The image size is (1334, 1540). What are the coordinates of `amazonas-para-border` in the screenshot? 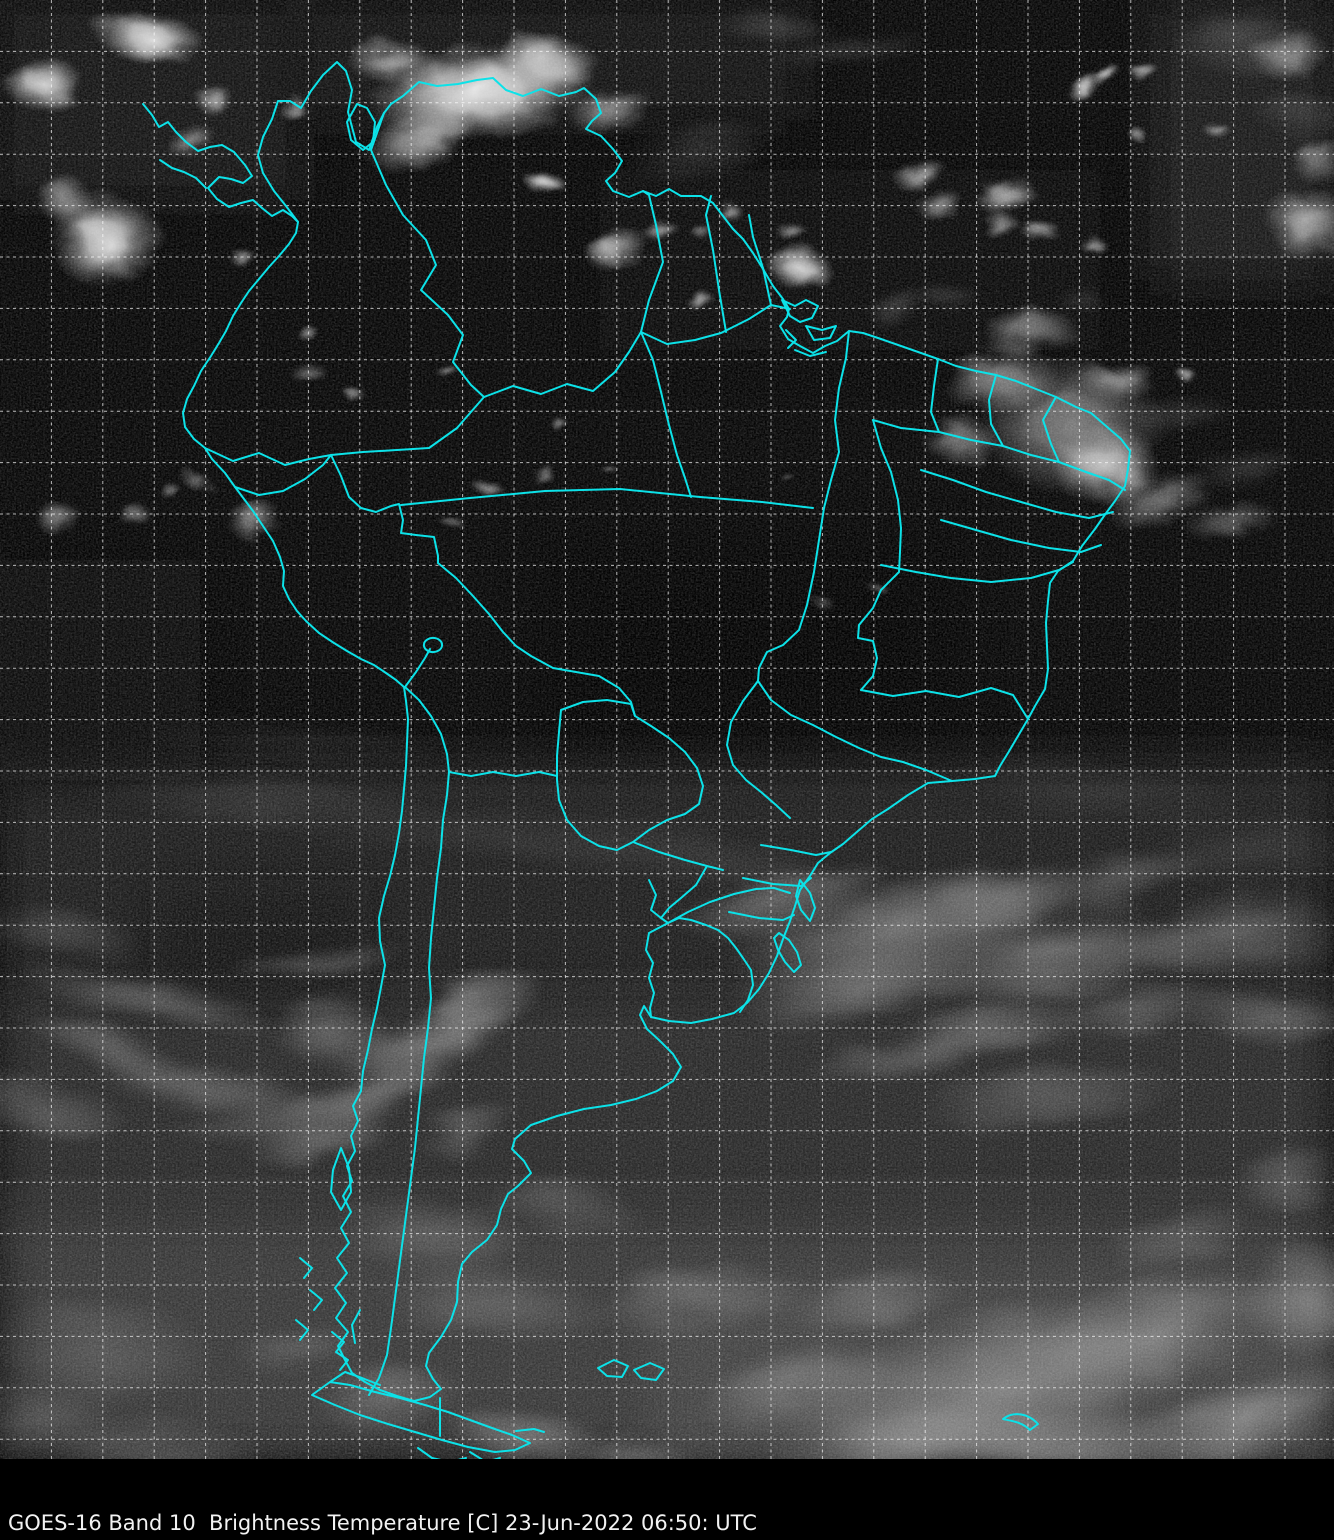 It's located at (666, 414).